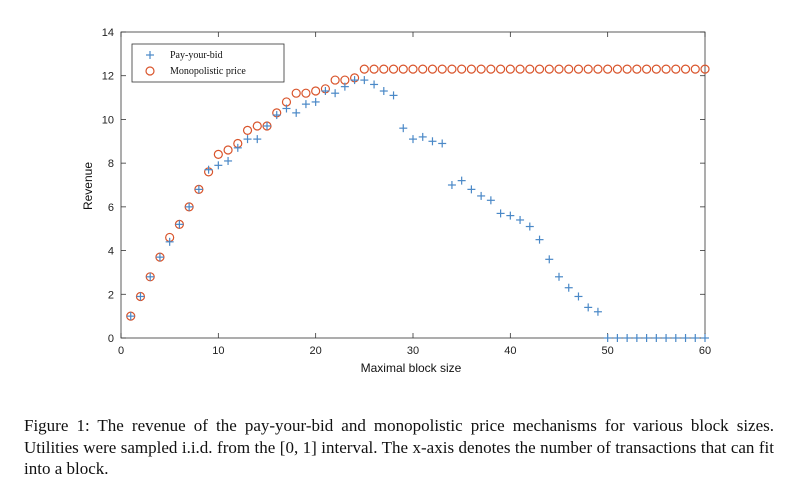  Describe the element at coordinates (111, 252) in the screenshot. I see `y-tick-label: 4` at that location.